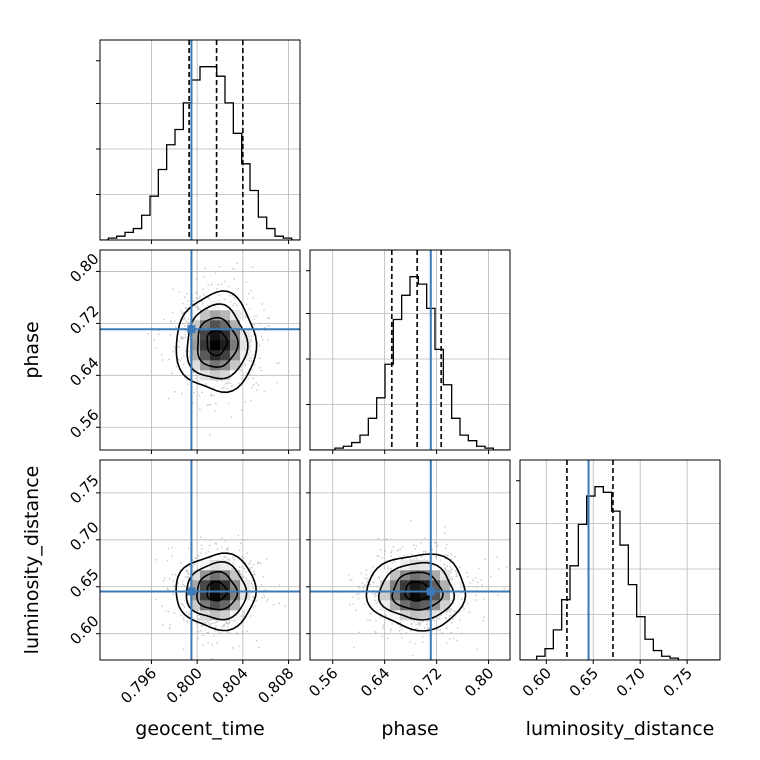 The width and height of the screenshot is (760, 760). I want to click on y-tick-label: 0.60, so click(84, 630).